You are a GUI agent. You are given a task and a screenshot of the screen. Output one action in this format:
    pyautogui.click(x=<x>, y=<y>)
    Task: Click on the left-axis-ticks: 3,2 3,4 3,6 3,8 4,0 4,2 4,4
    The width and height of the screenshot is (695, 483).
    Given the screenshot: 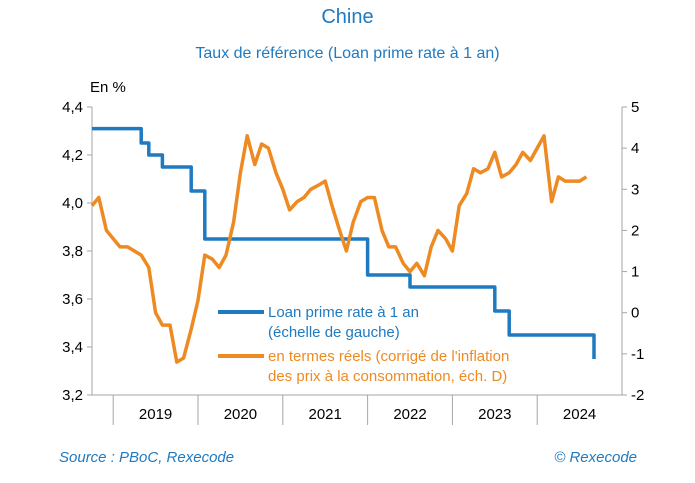 What is the action you would take?
    pyautogui.click(x=77, y=251)
    